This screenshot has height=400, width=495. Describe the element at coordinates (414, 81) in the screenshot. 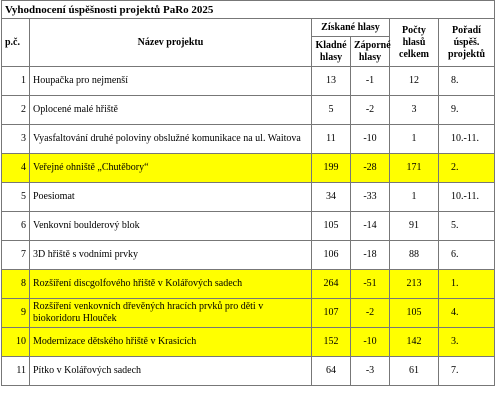

I see `cell-total: 12` at that location.